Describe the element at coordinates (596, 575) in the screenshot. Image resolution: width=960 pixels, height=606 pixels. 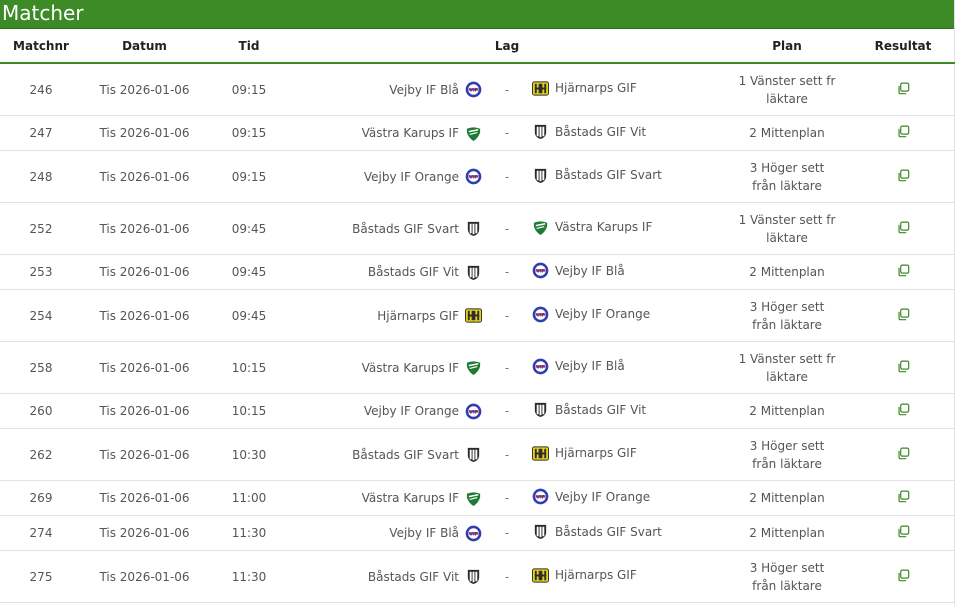
I see `away-team-name: Hjärnarps GIF` at that location.